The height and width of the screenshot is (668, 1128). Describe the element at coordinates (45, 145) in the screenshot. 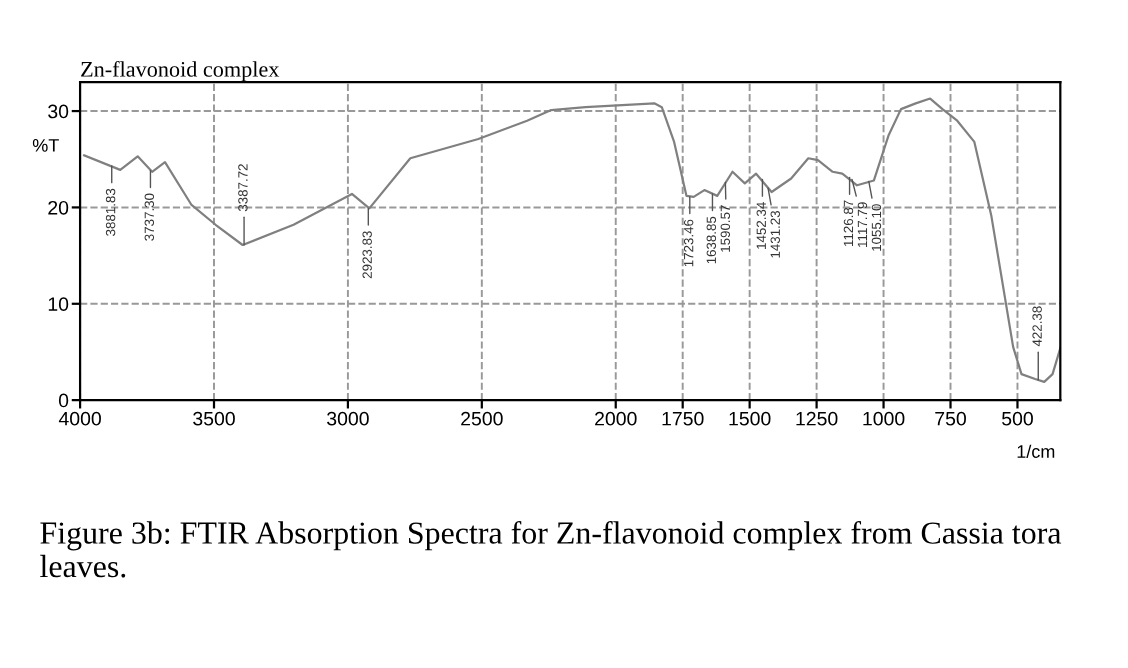

I see `y-axis-title: %T` at that location.